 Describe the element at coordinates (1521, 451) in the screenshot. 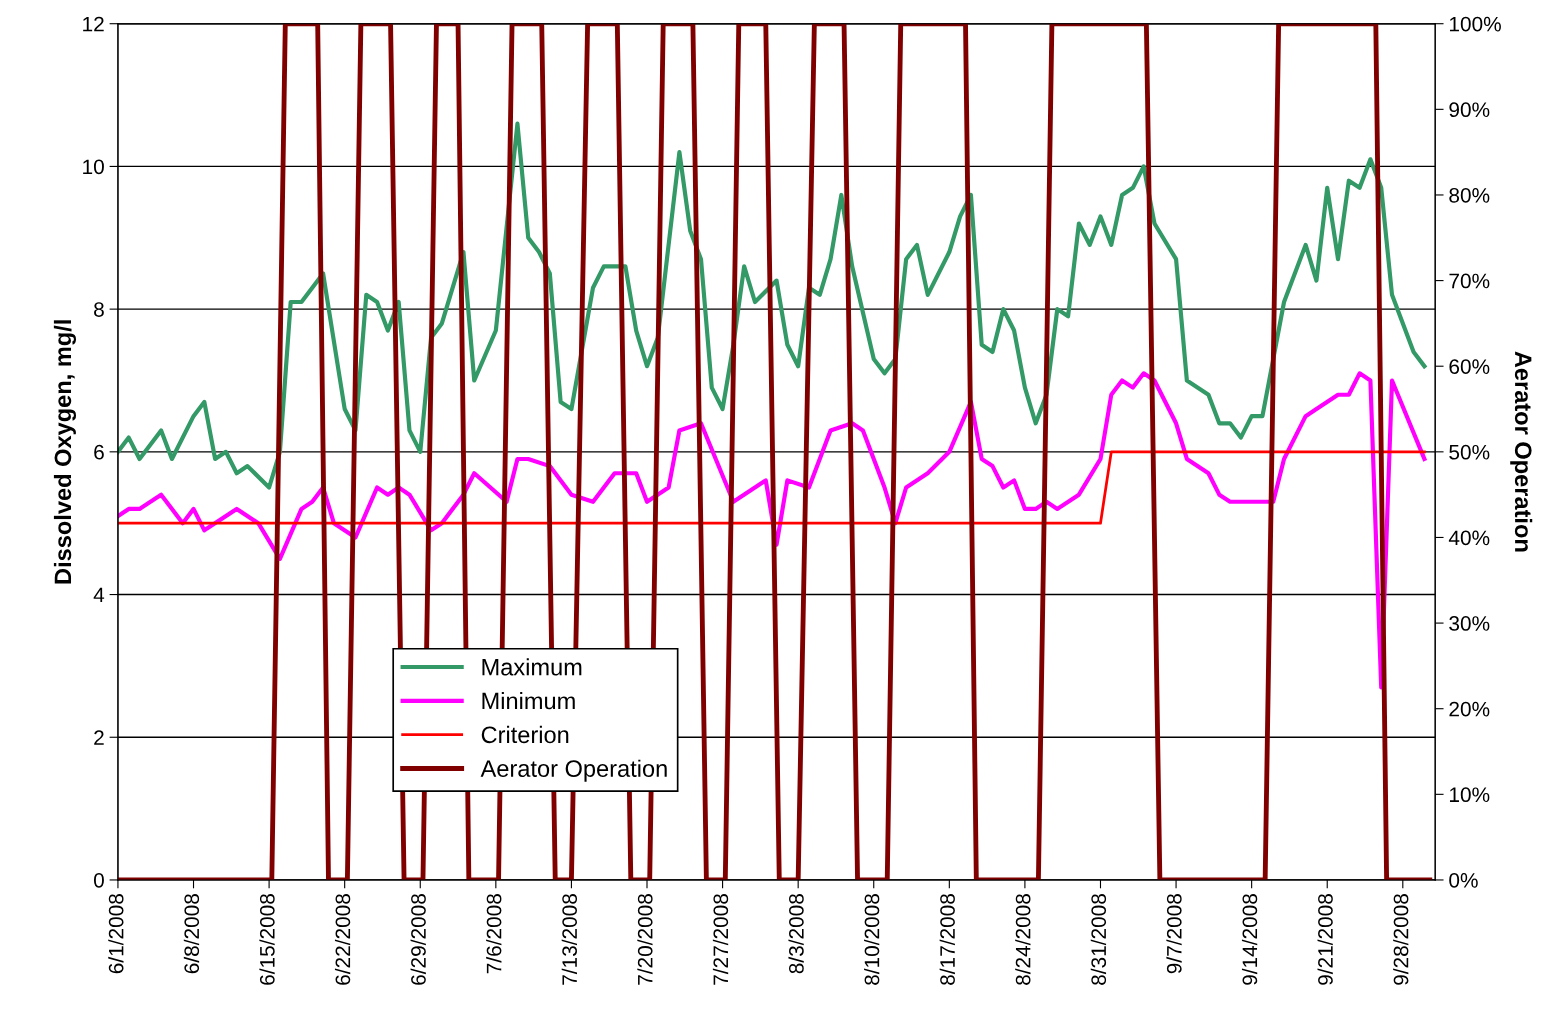

I see `y2-axis-title: Aerator Operation` at that location.